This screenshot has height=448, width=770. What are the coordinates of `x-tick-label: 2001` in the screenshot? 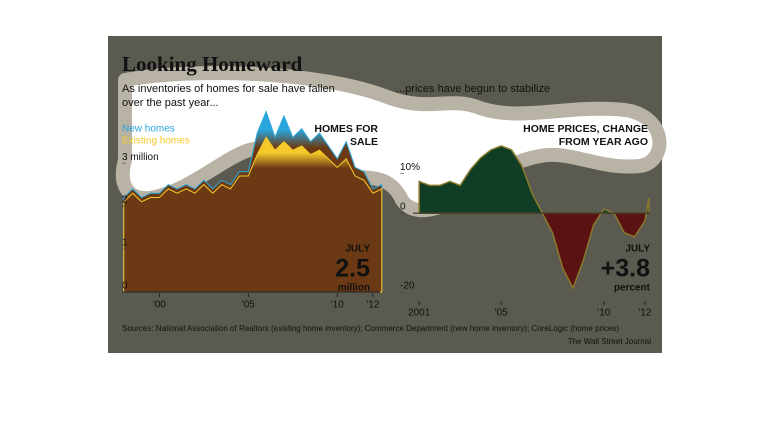 It's located at (419, 313).